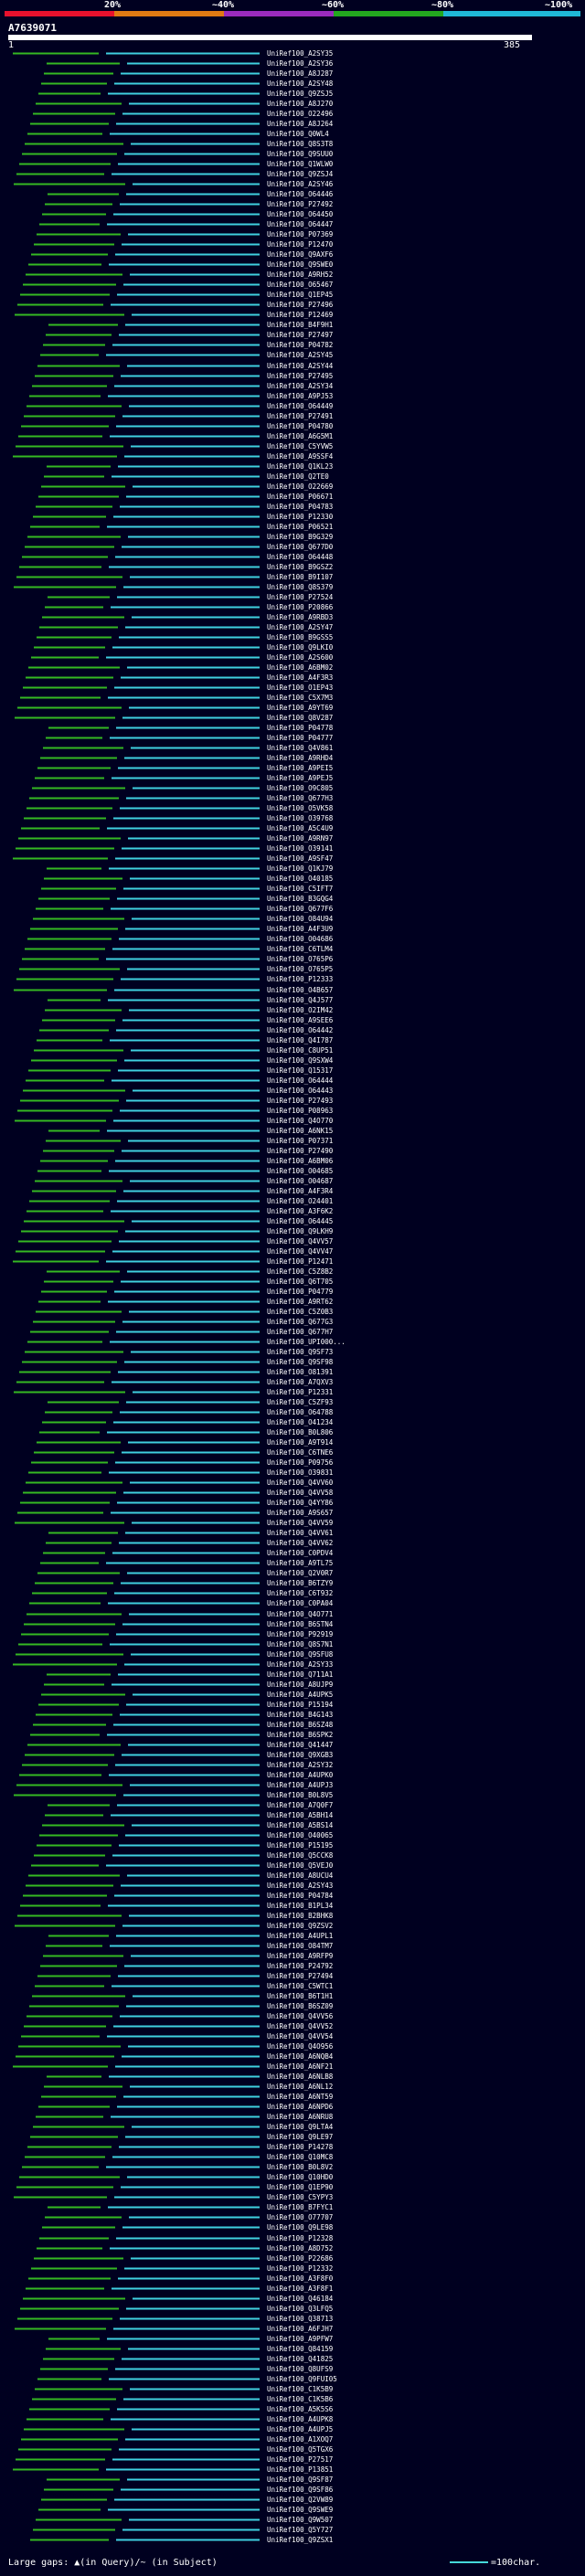 This screenshot has width=585, height=2576. I want to click on hit-row: UniRef100_Q1KL23, so click(190, 466).